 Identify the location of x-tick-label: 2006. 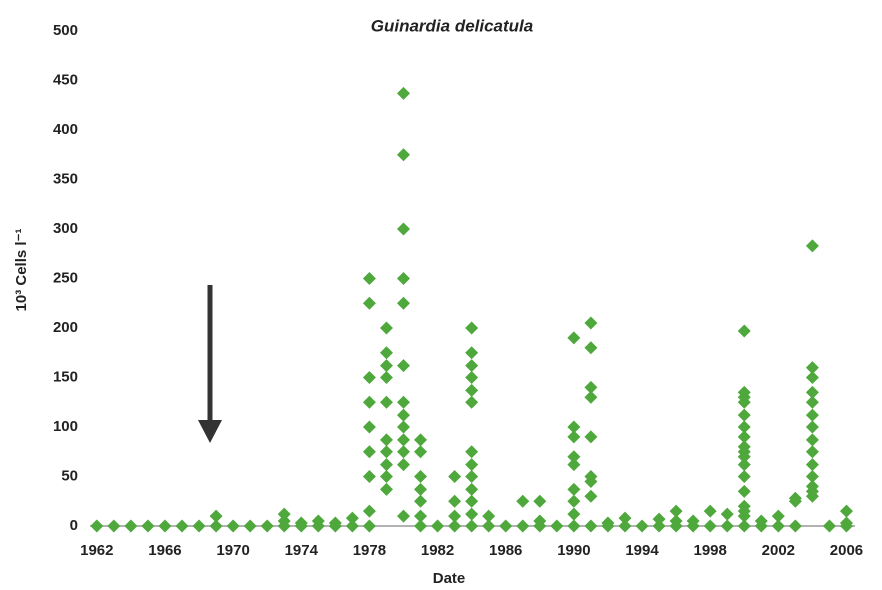
(846, 550).